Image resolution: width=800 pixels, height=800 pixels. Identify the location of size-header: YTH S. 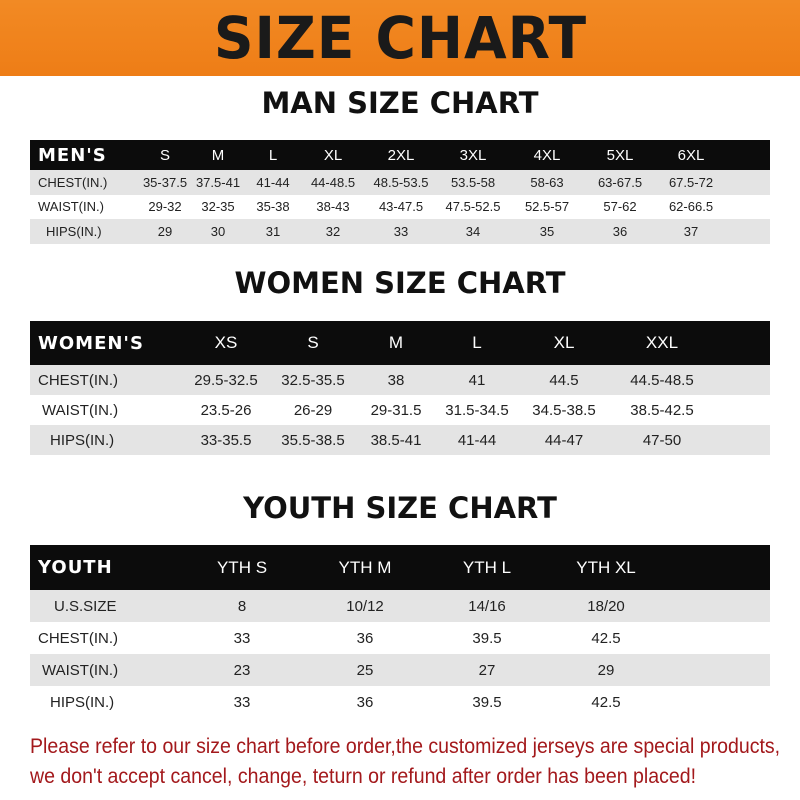
(242, 567).